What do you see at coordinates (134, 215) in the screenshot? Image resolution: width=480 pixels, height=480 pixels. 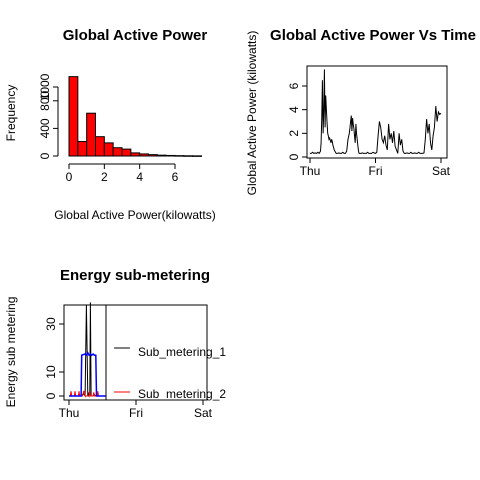 I see `histogram-x-label: Global Active Power(kilowatts)` at bounding box center [134, 215].